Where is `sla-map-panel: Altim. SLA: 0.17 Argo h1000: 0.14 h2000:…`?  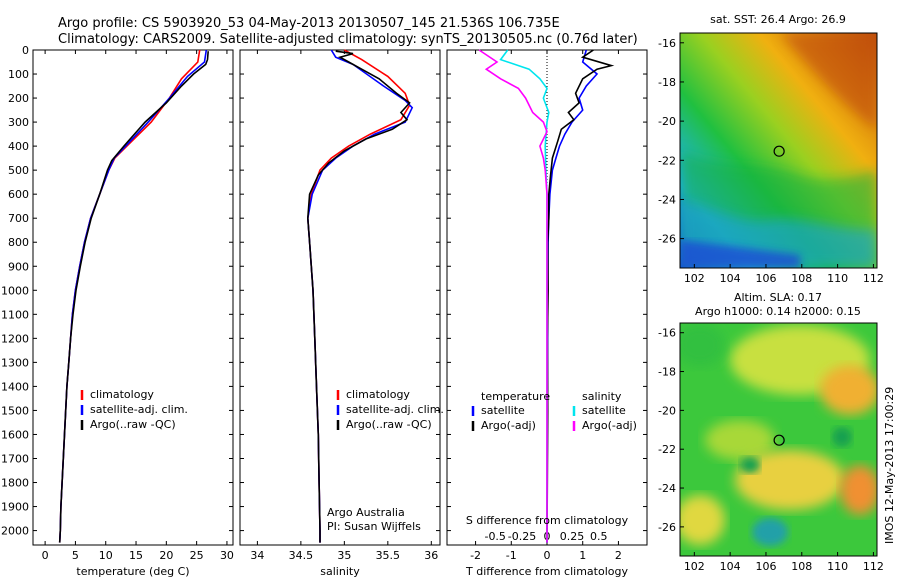 sla-map-panel: Altim. SLA: 0.17 Argo h1000: 0.14 h2000:… is located at coordinates (771, 432).